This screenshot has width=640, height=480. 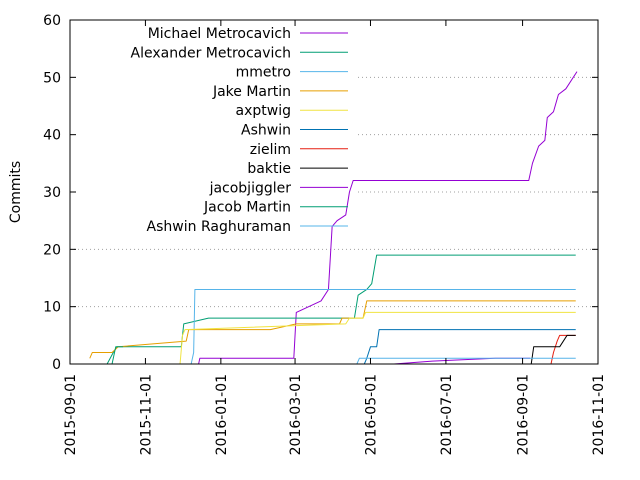 I want to click on legend-label: Jacob Martin, so click(x=247, y=208).